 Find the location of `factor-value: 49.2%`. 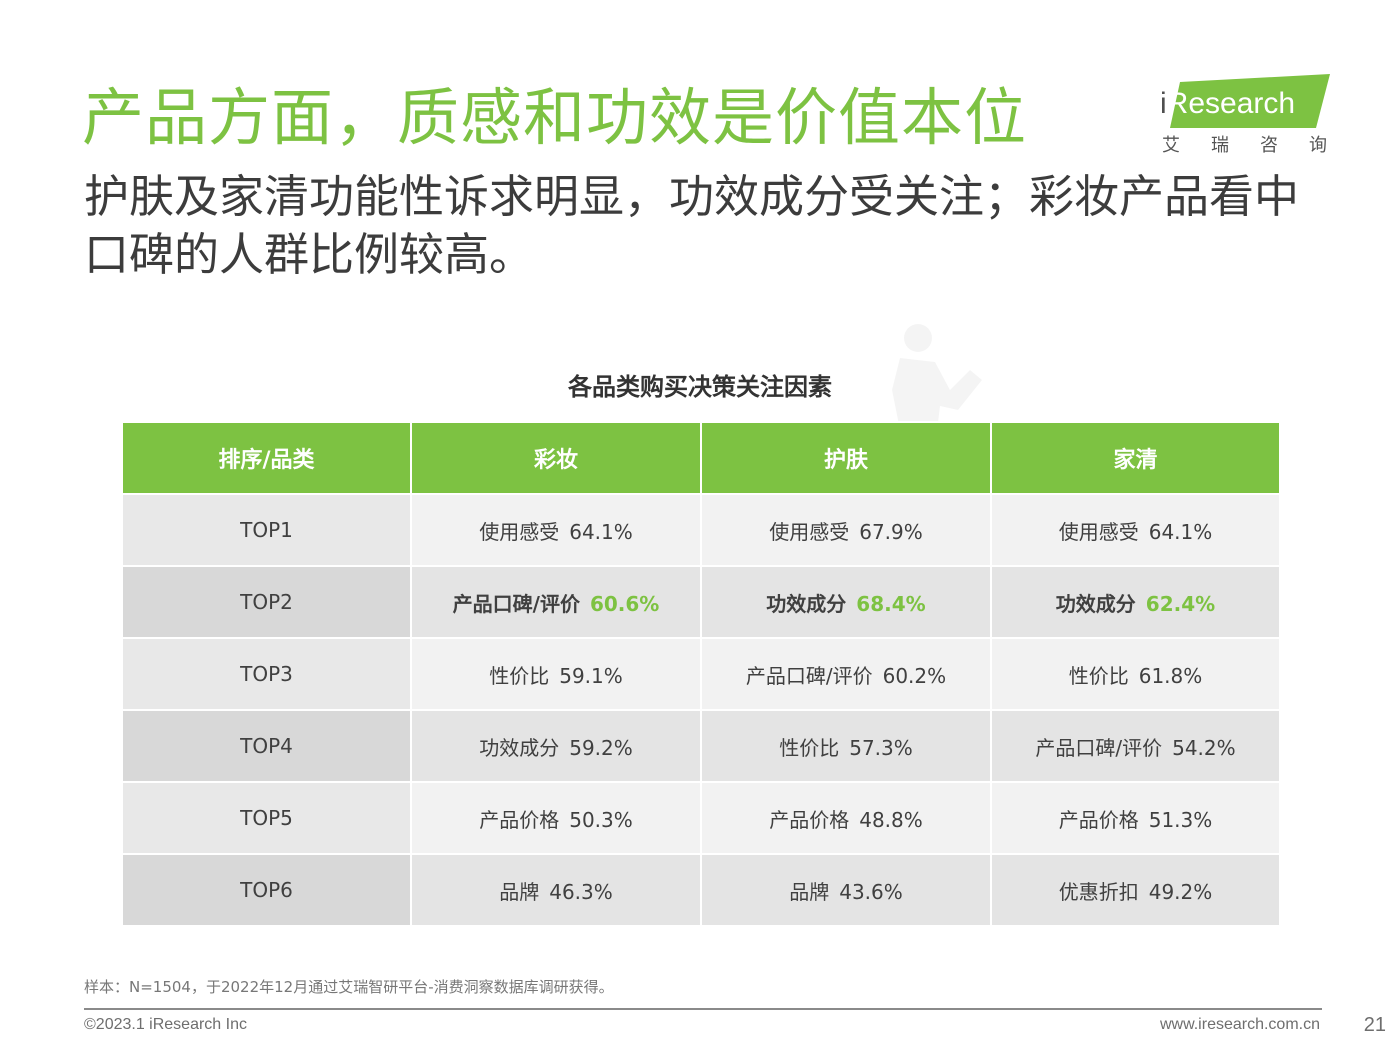

factor-value: 49.2% is located at coordinates (1180, 891).